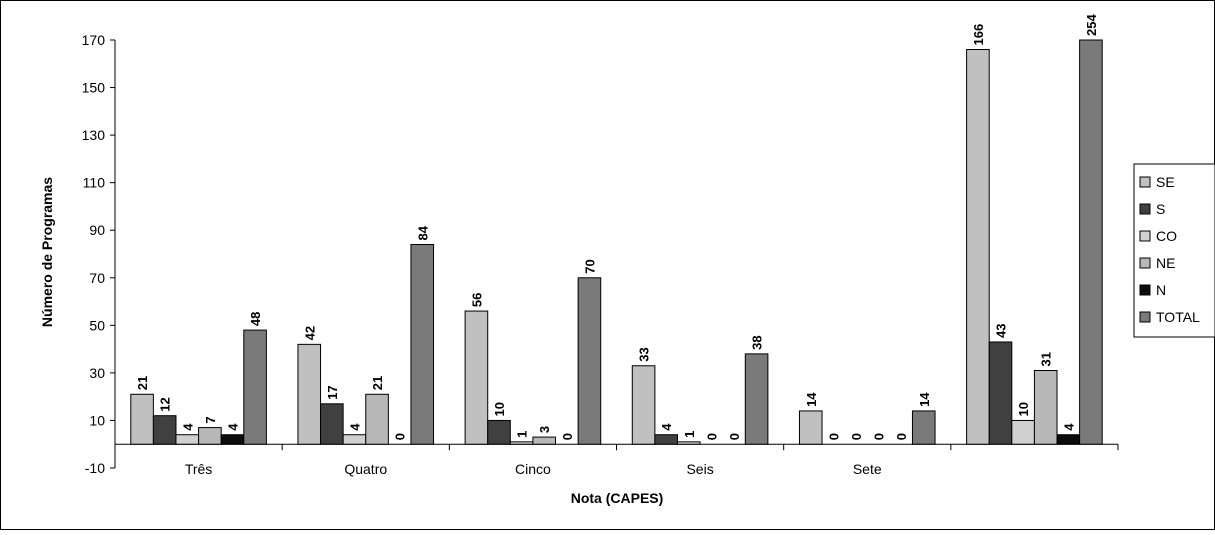 This screenshot has height=535, width=1215. What do you see at coordinates (533, 469) in the screenshot?
I see `x-category-label: Cinco` at bounding box center [533, 469].